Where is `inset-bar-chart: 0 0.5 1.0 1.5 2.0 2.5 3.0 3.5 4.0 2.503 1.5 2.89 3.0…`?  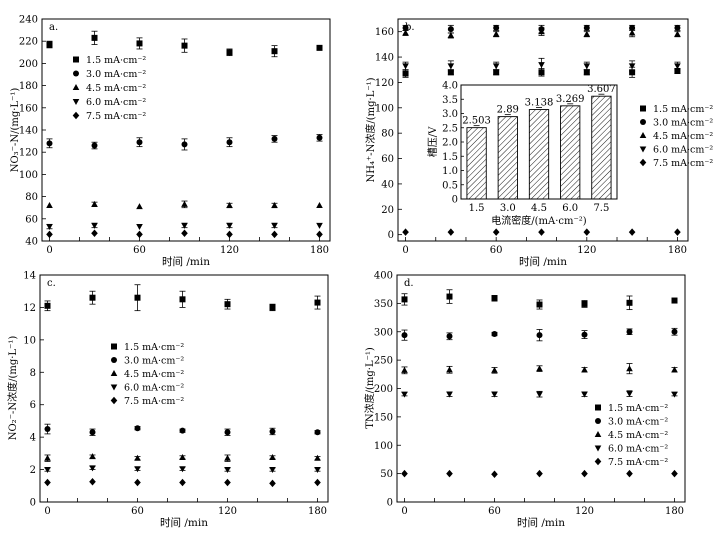 inset-bar-chart: 0 0.5 1.0 1.5 2.0 2.5 3.0 3.5 4.0 2.503 1.5 2.89 3.0… is located at coordinates (522, 153).